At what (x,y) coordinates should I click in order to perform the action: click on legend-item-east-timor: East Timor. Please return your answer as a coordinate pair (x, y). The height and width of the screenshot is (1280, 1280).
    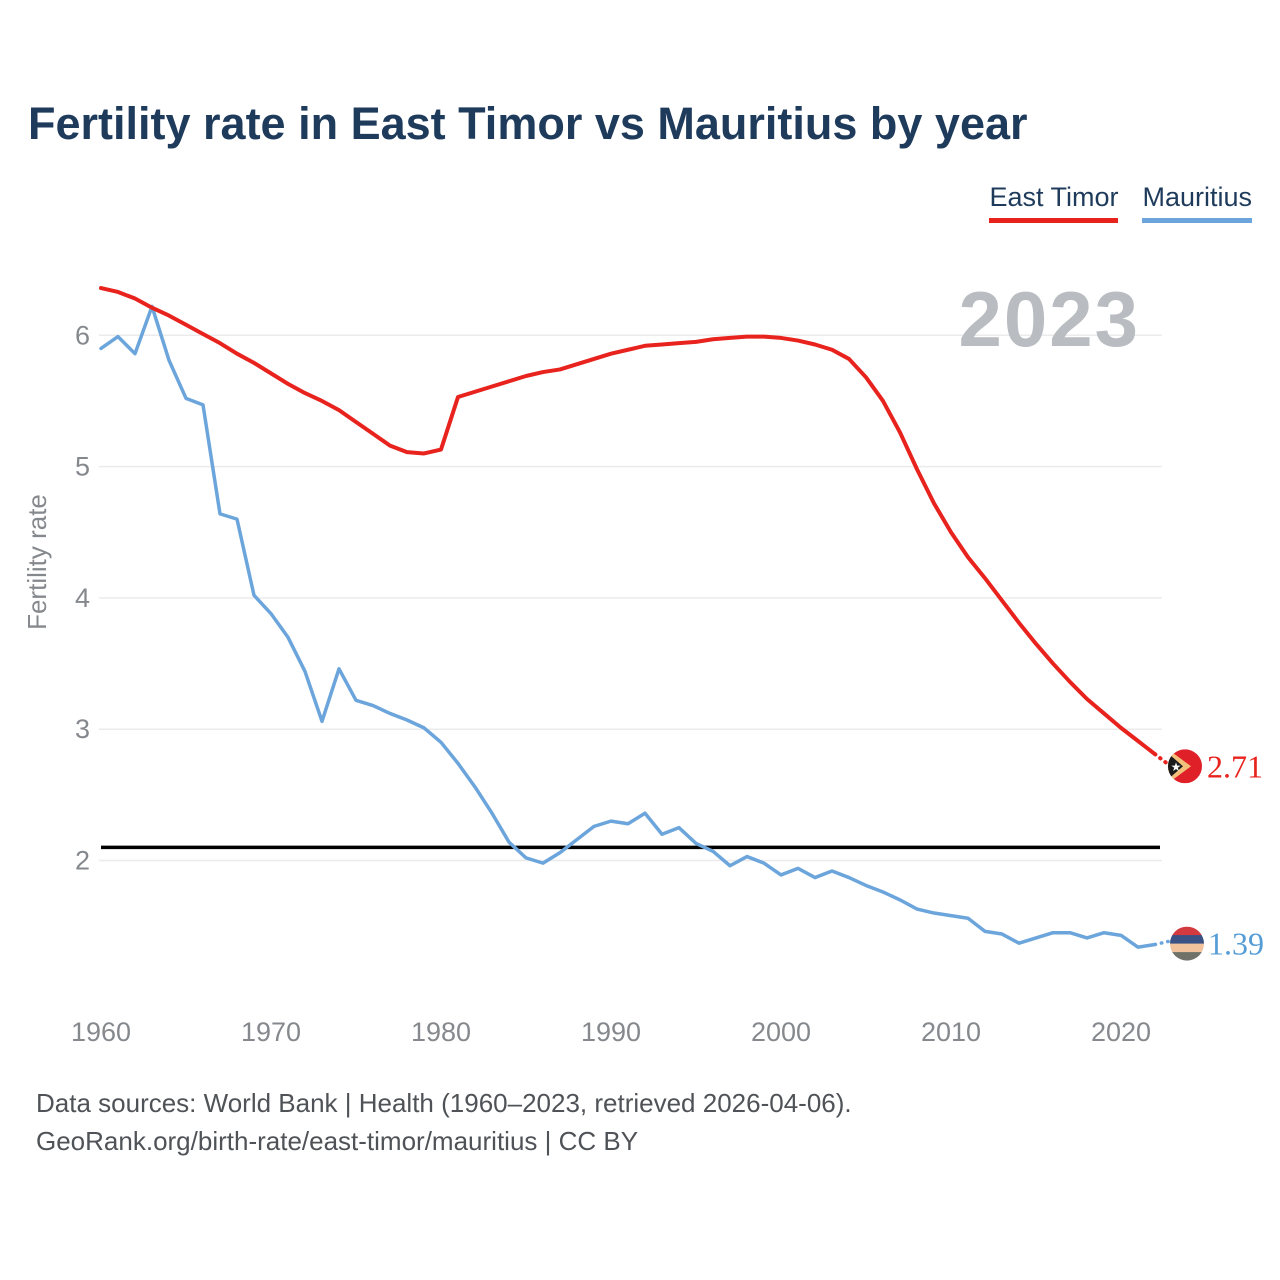
    Looking at the image, I should click on (1054, 202).